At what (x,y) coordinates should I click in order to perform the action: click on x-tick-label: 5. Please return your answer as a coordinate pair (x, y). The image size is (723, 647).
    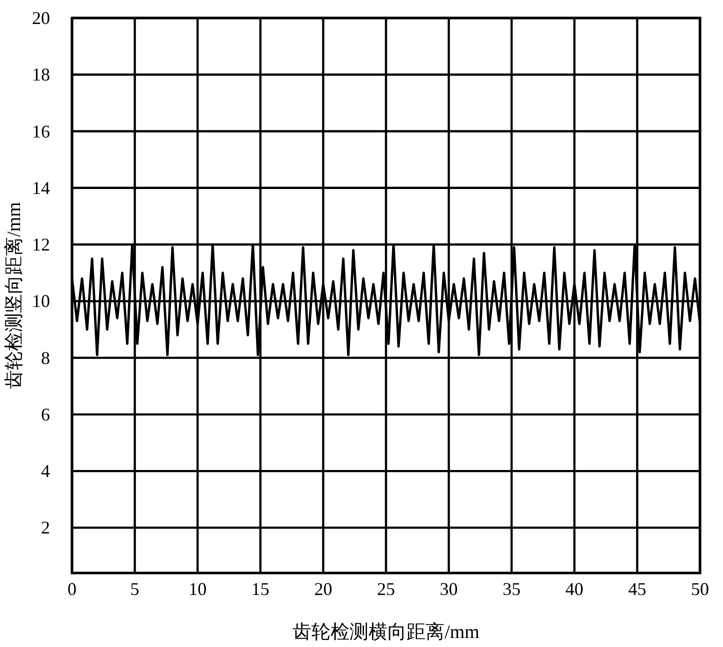
    Looking at the image, I should click on (135, 589).